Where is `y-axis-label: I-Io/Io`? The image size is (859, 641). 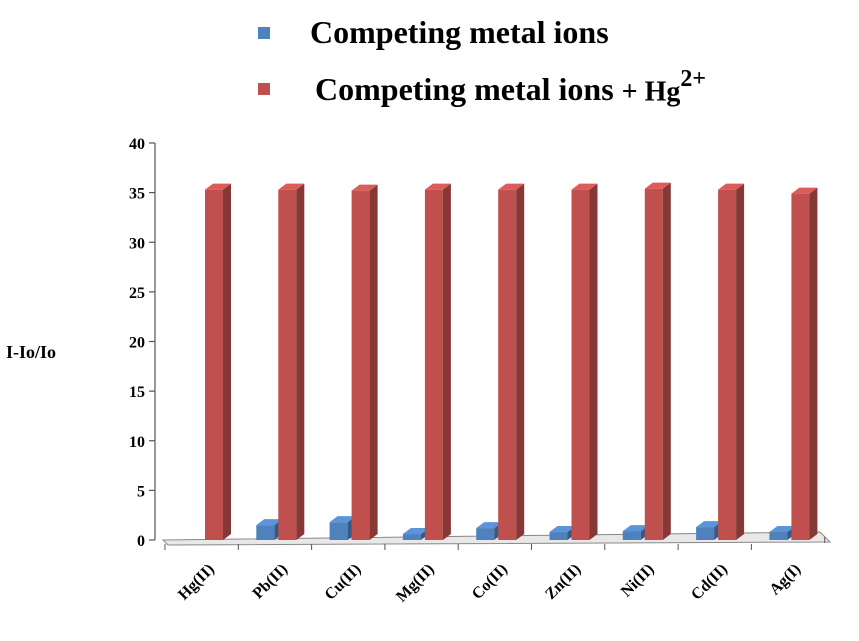 y-axis-label: I-Io/Io is located at coordinates (31, 352).